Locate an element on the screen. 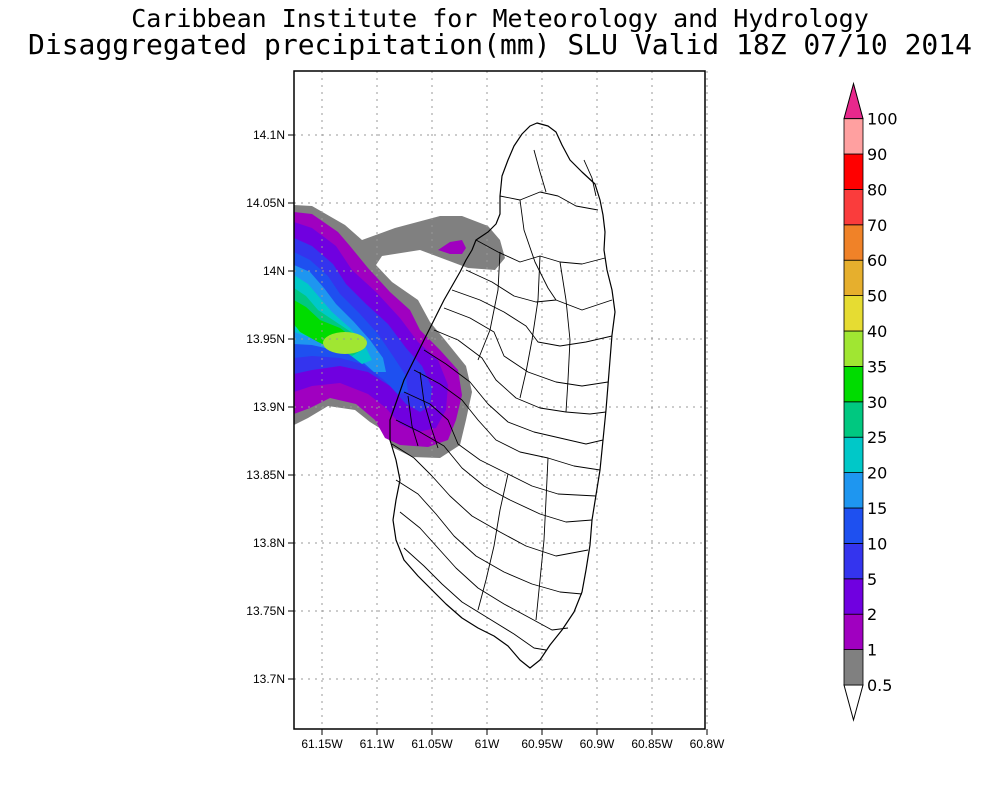 This screenshot has height=800, width=1000. precip-band-1-2-north is located at coordinates (452, 247).